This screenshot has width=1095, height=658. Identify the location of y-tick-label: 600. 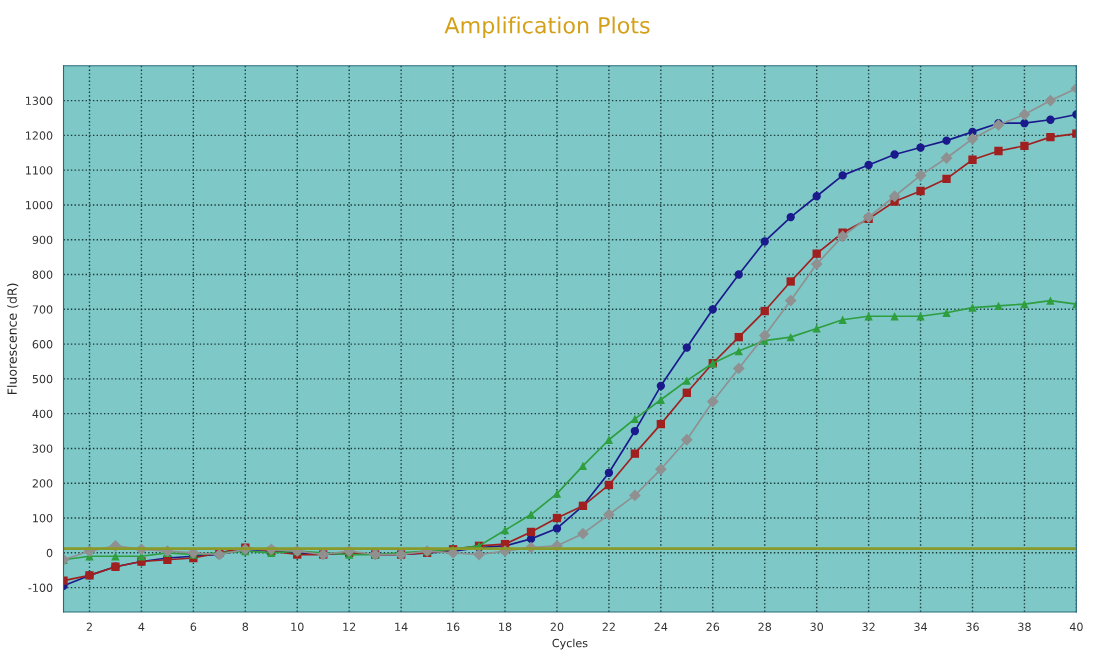
(42, 344).